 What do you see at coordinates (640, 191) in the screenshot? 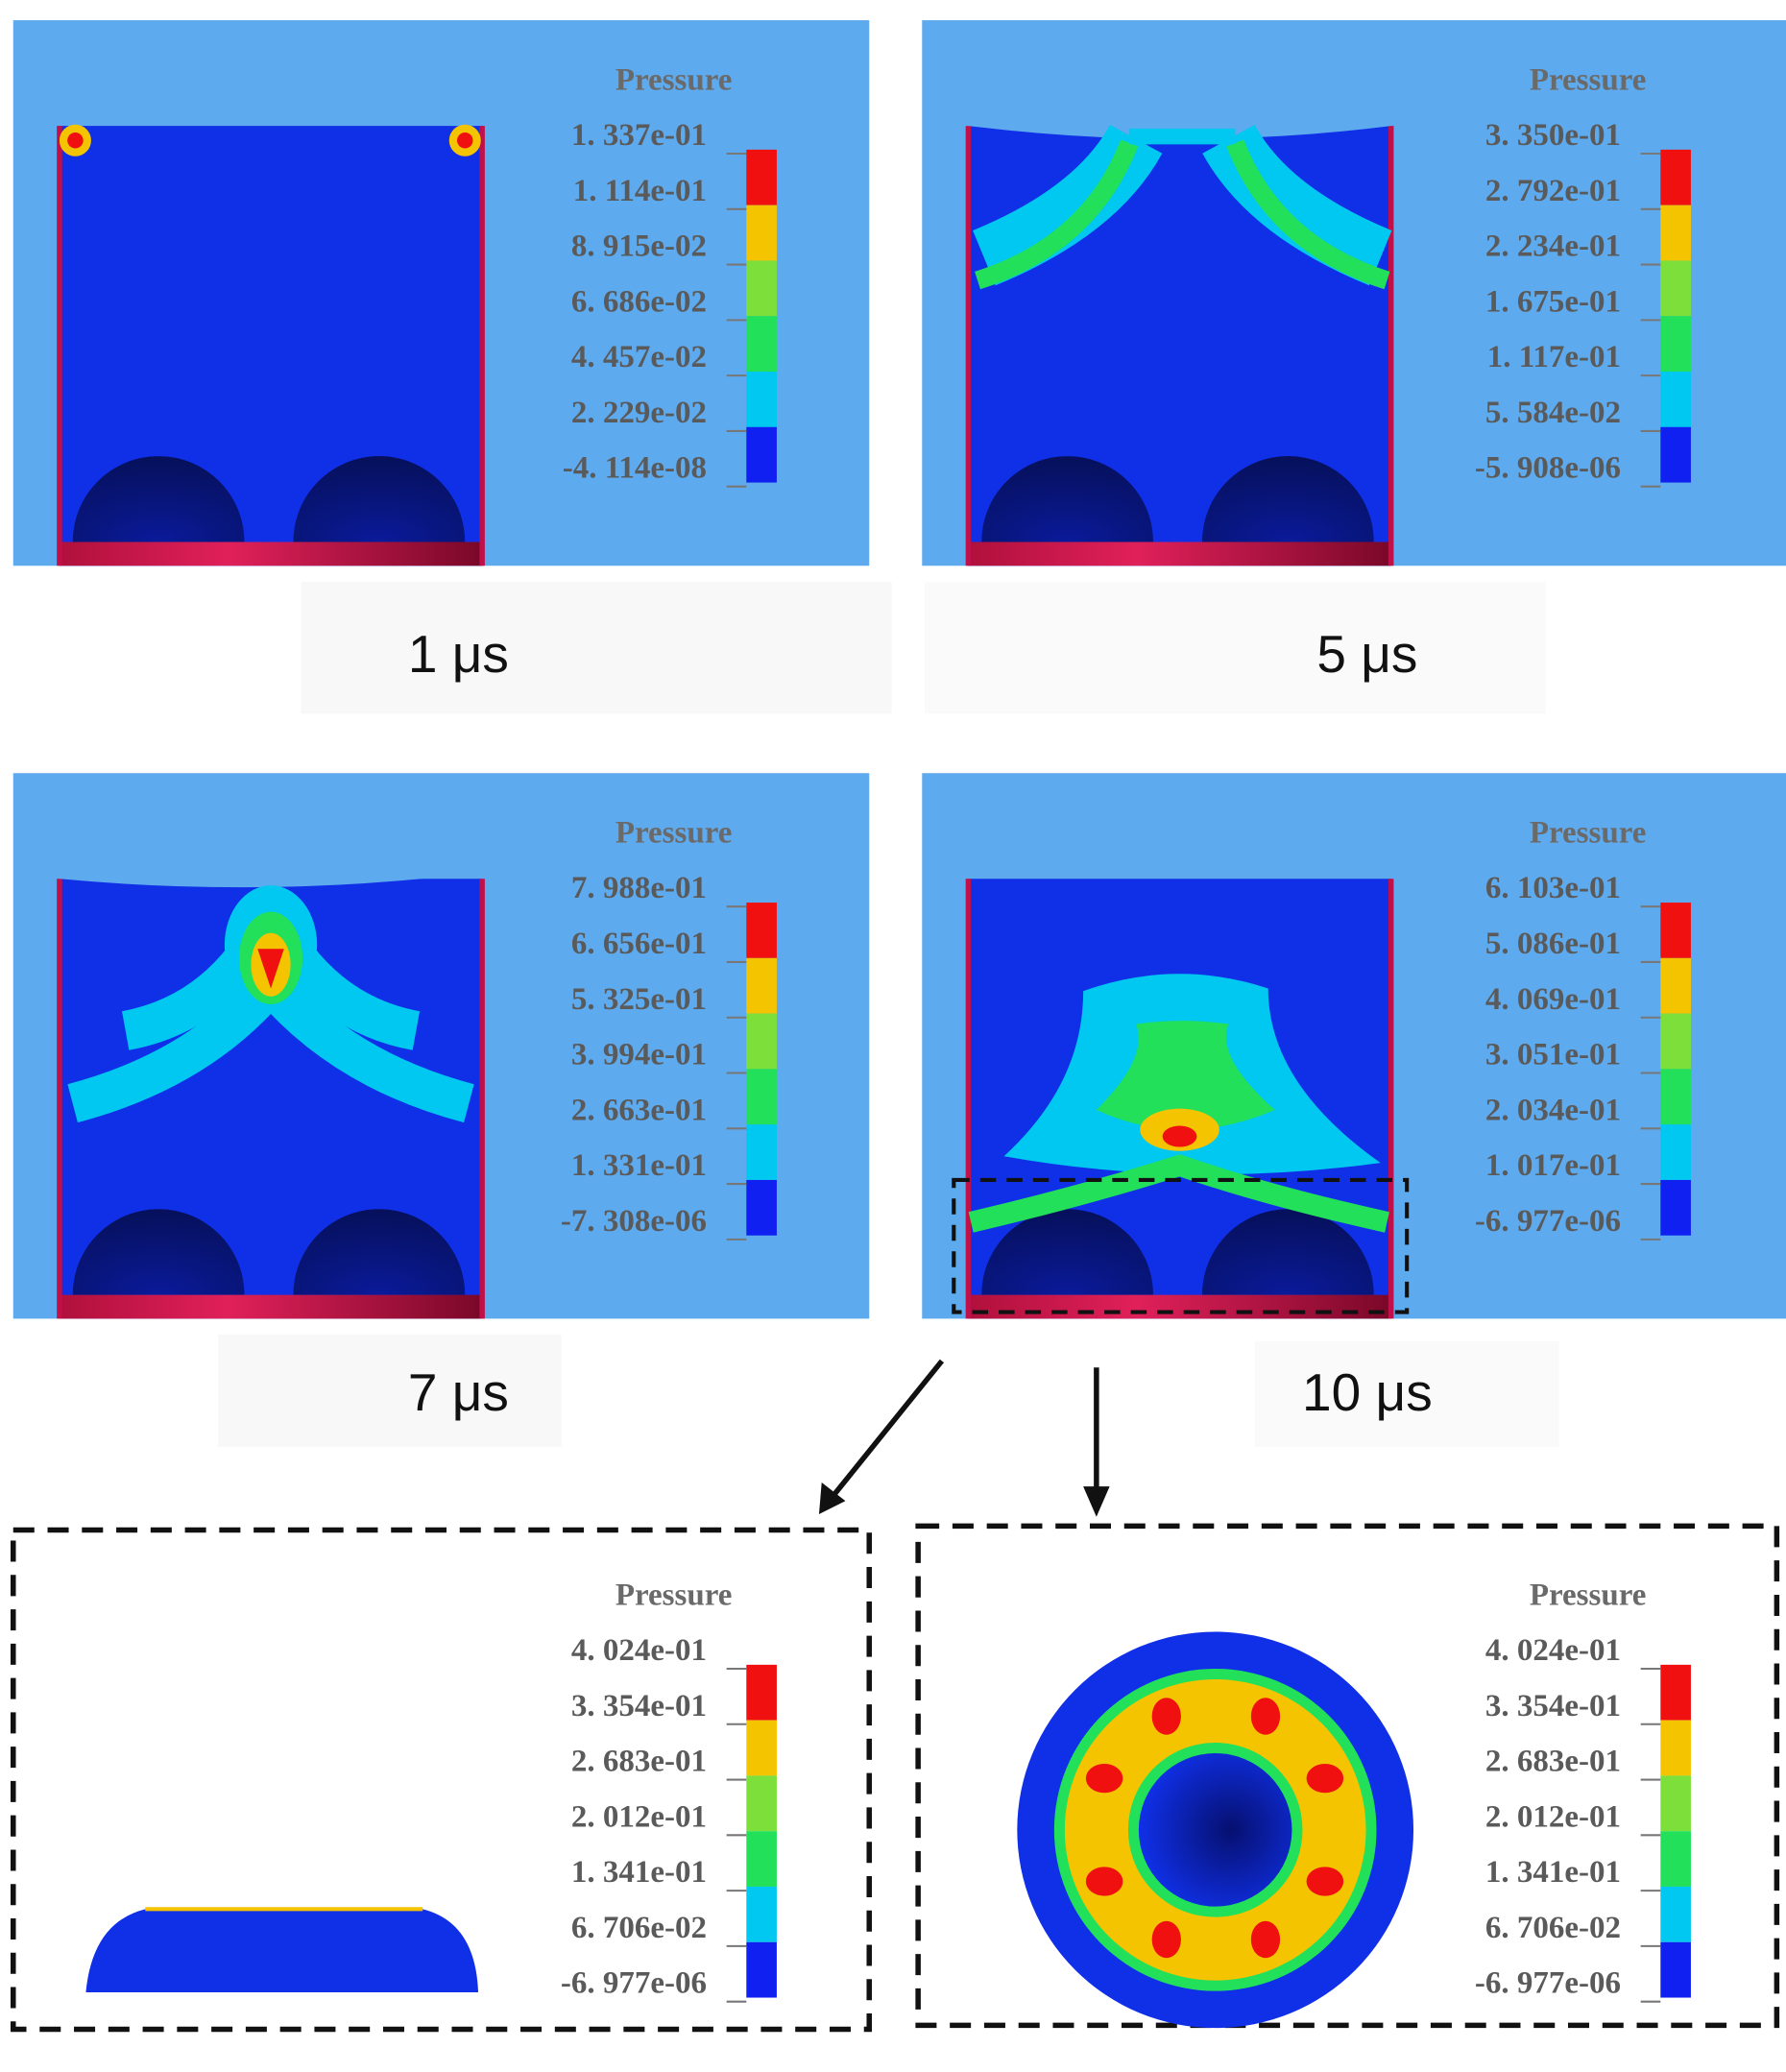
I see `legend-label: 1. 114e-01` at bounding box center [640, 191].